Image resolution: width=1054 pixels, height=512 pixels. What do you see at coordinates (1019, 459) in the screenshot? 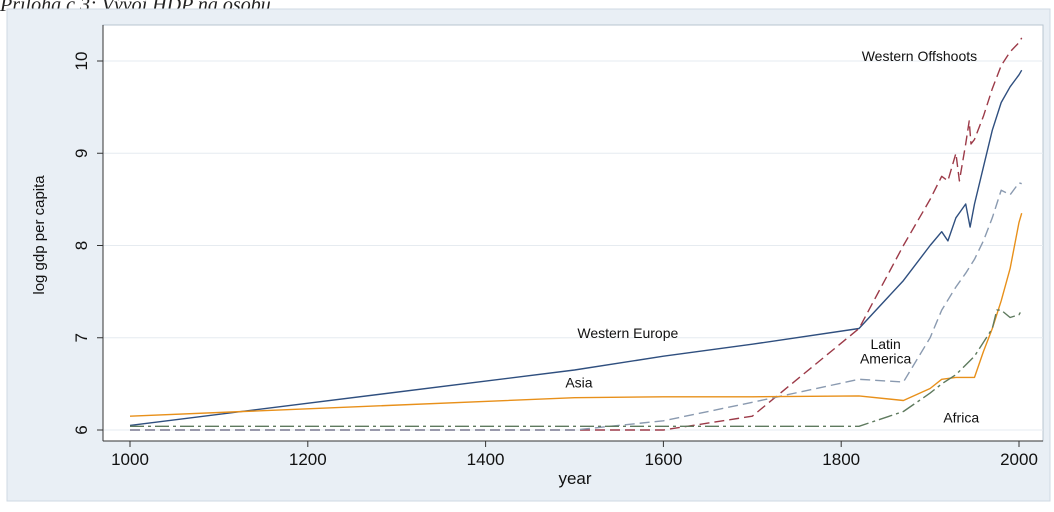
I see `x-tick-label: 2000` at bounding box center [1019, 459].